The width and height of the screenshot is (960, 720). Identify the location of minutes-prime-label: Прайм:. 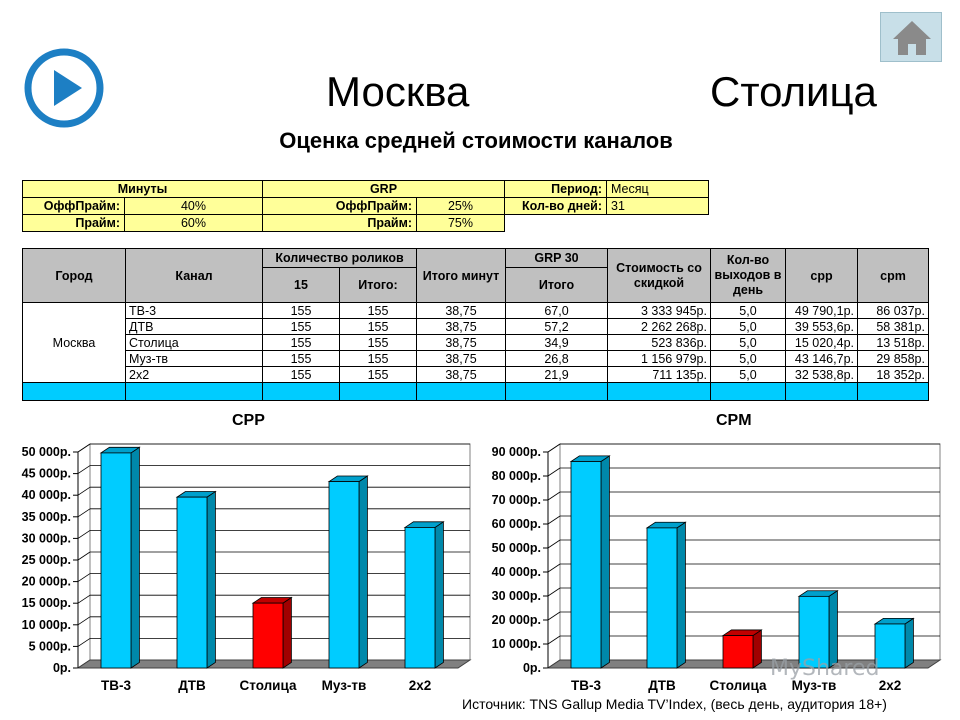
(74, 223).